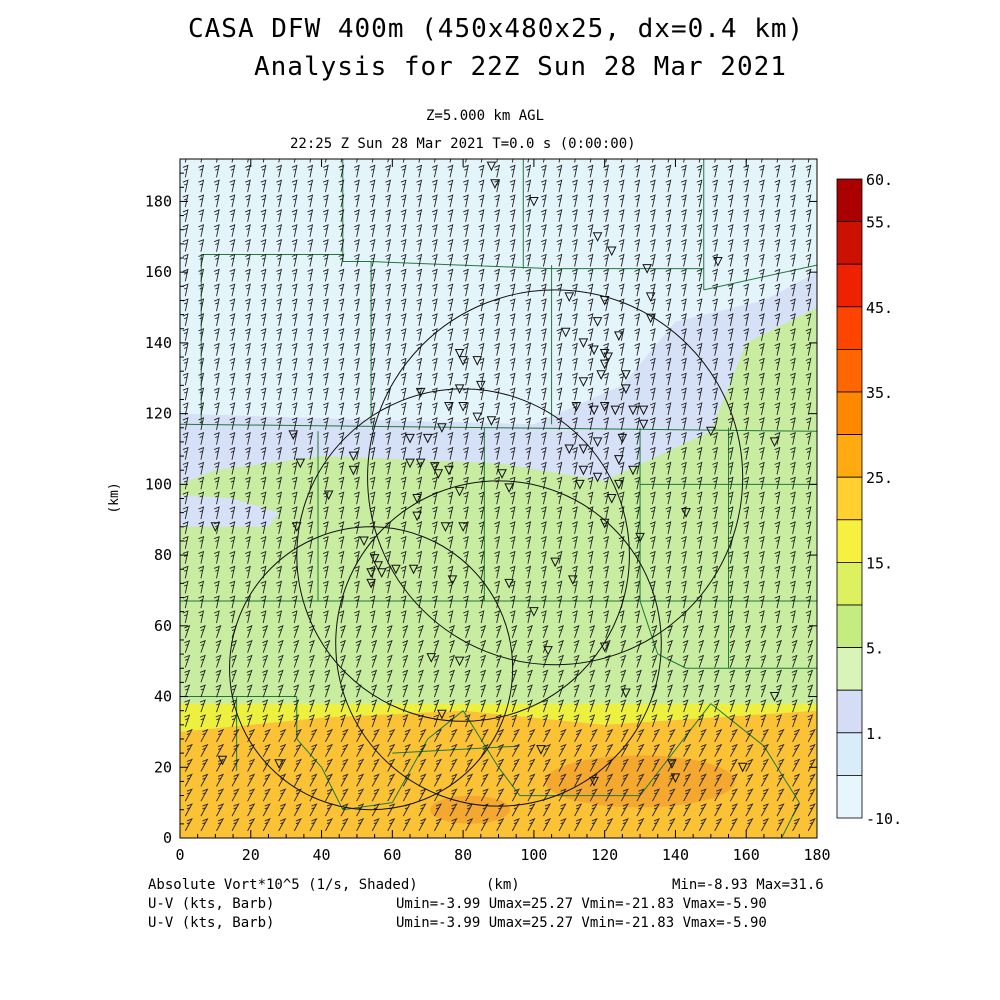  Describe the element at coordinates (463, 855) in the screenshot. I see `x-tick-label: 80` at that location.